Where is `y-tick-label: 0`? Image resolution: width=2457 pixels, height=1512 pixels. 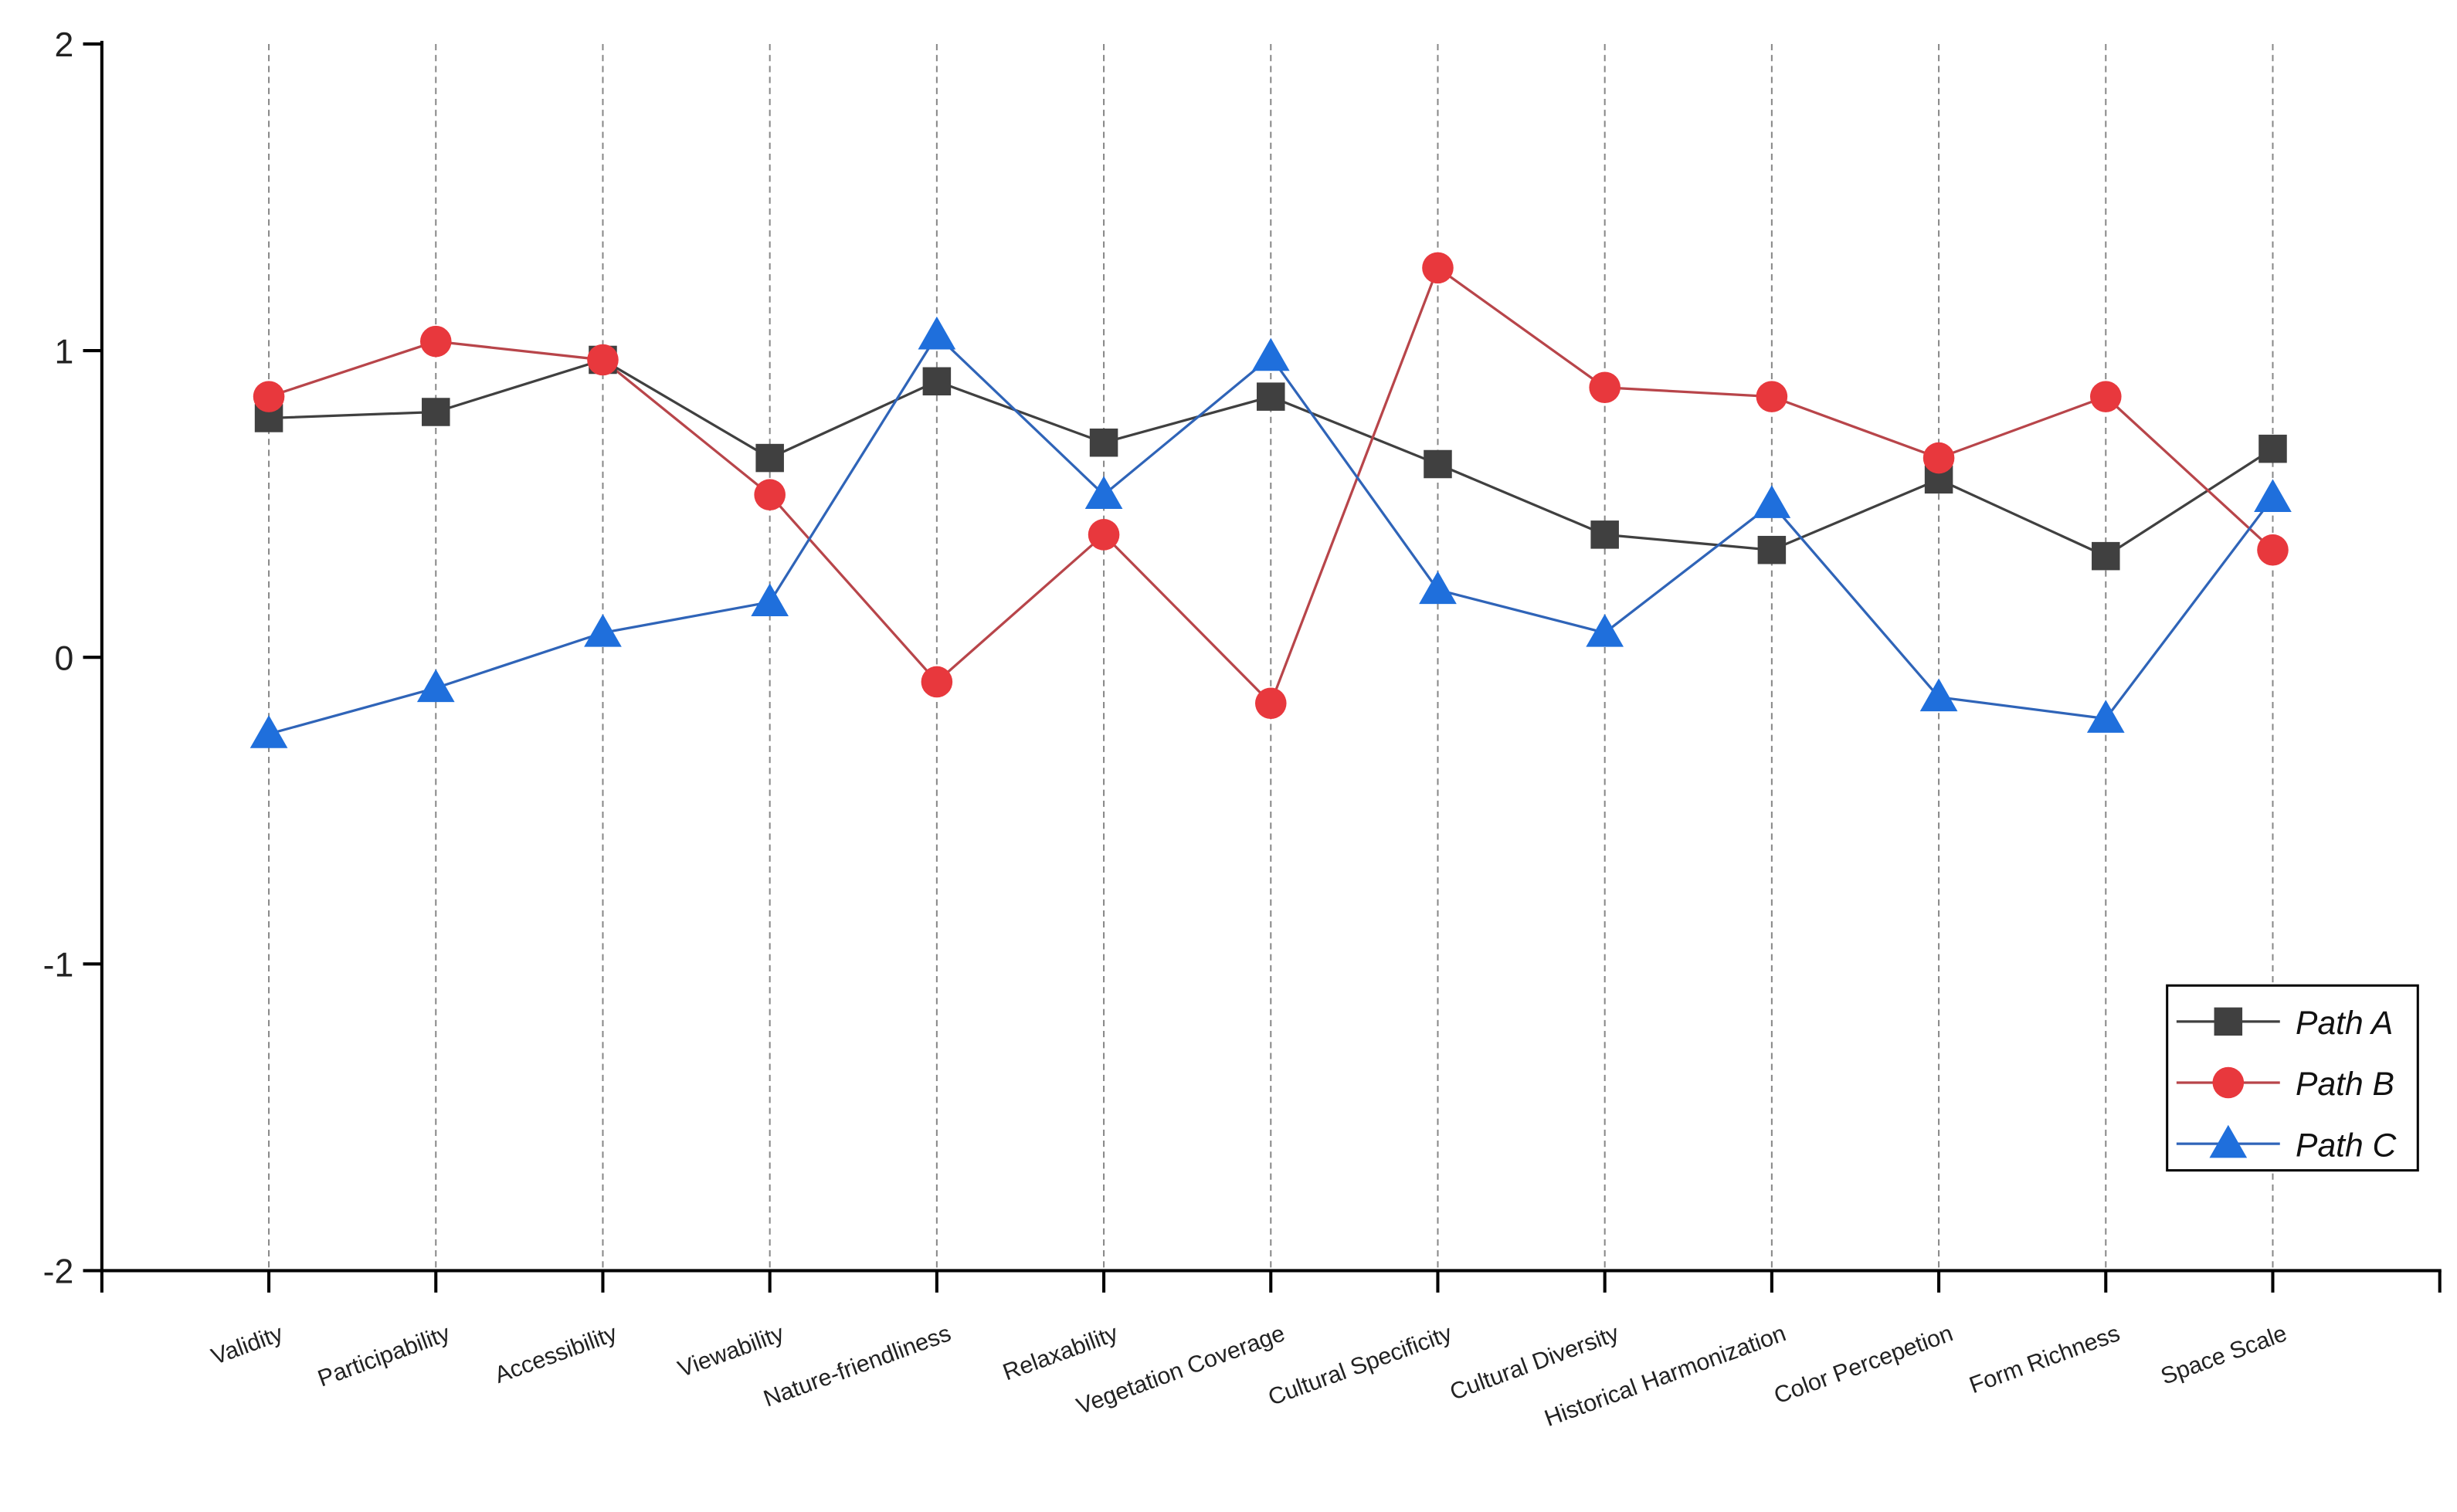
y-tick-label: 0 is located at coordinates (64, 658).